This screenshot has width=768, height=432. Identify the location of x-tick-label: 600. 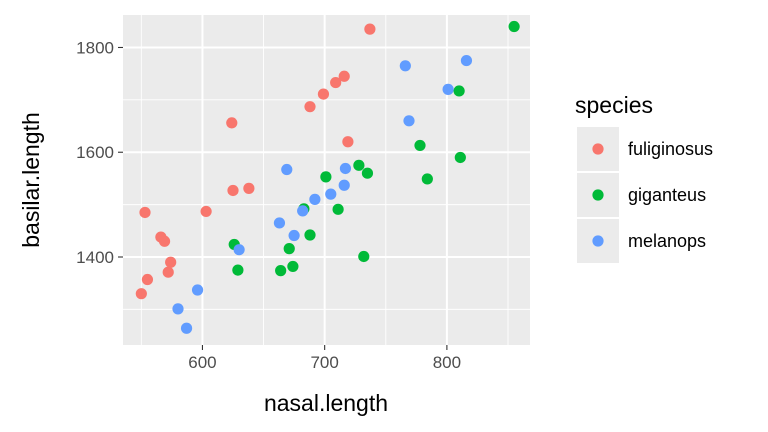
(202, 362).